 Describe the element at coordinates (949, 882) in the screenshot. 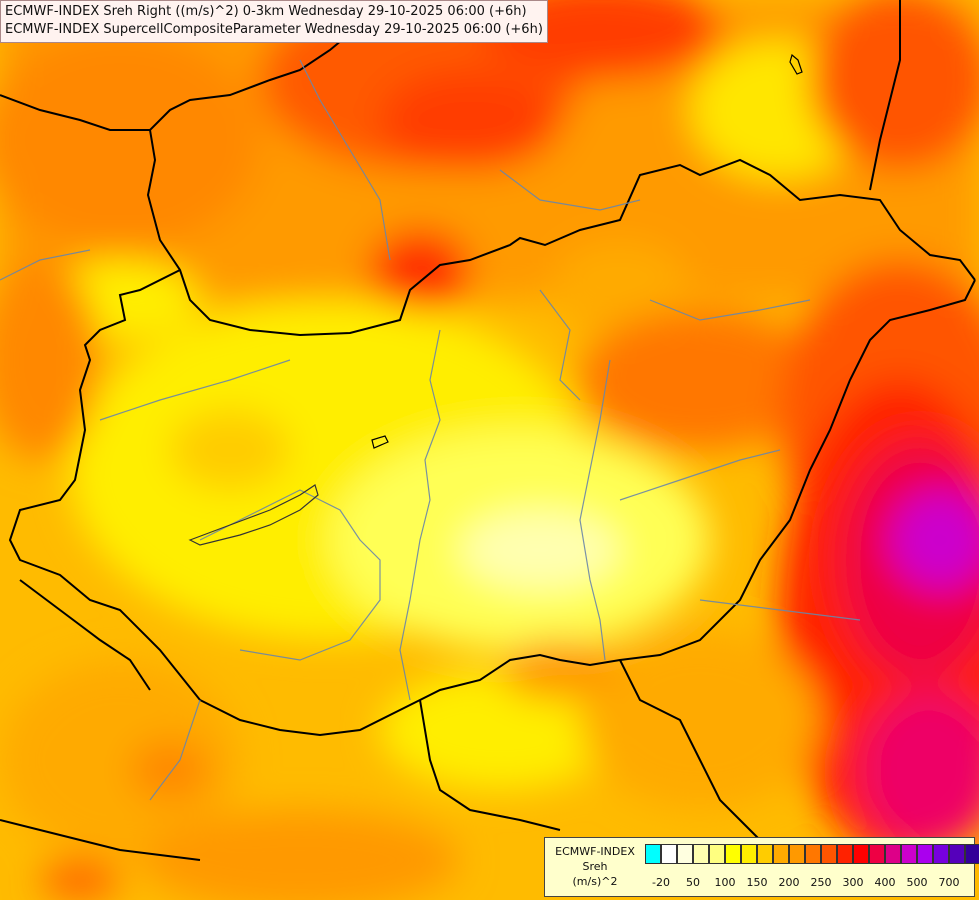

I see `legend-tick-label: 700` at that location.